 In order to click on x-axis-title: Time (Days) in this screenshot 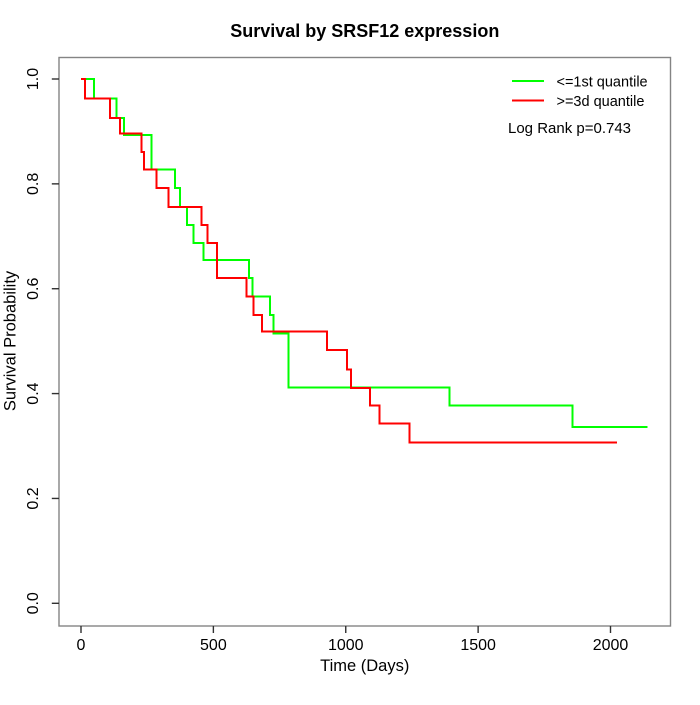, I will do `click(364, 666)`.